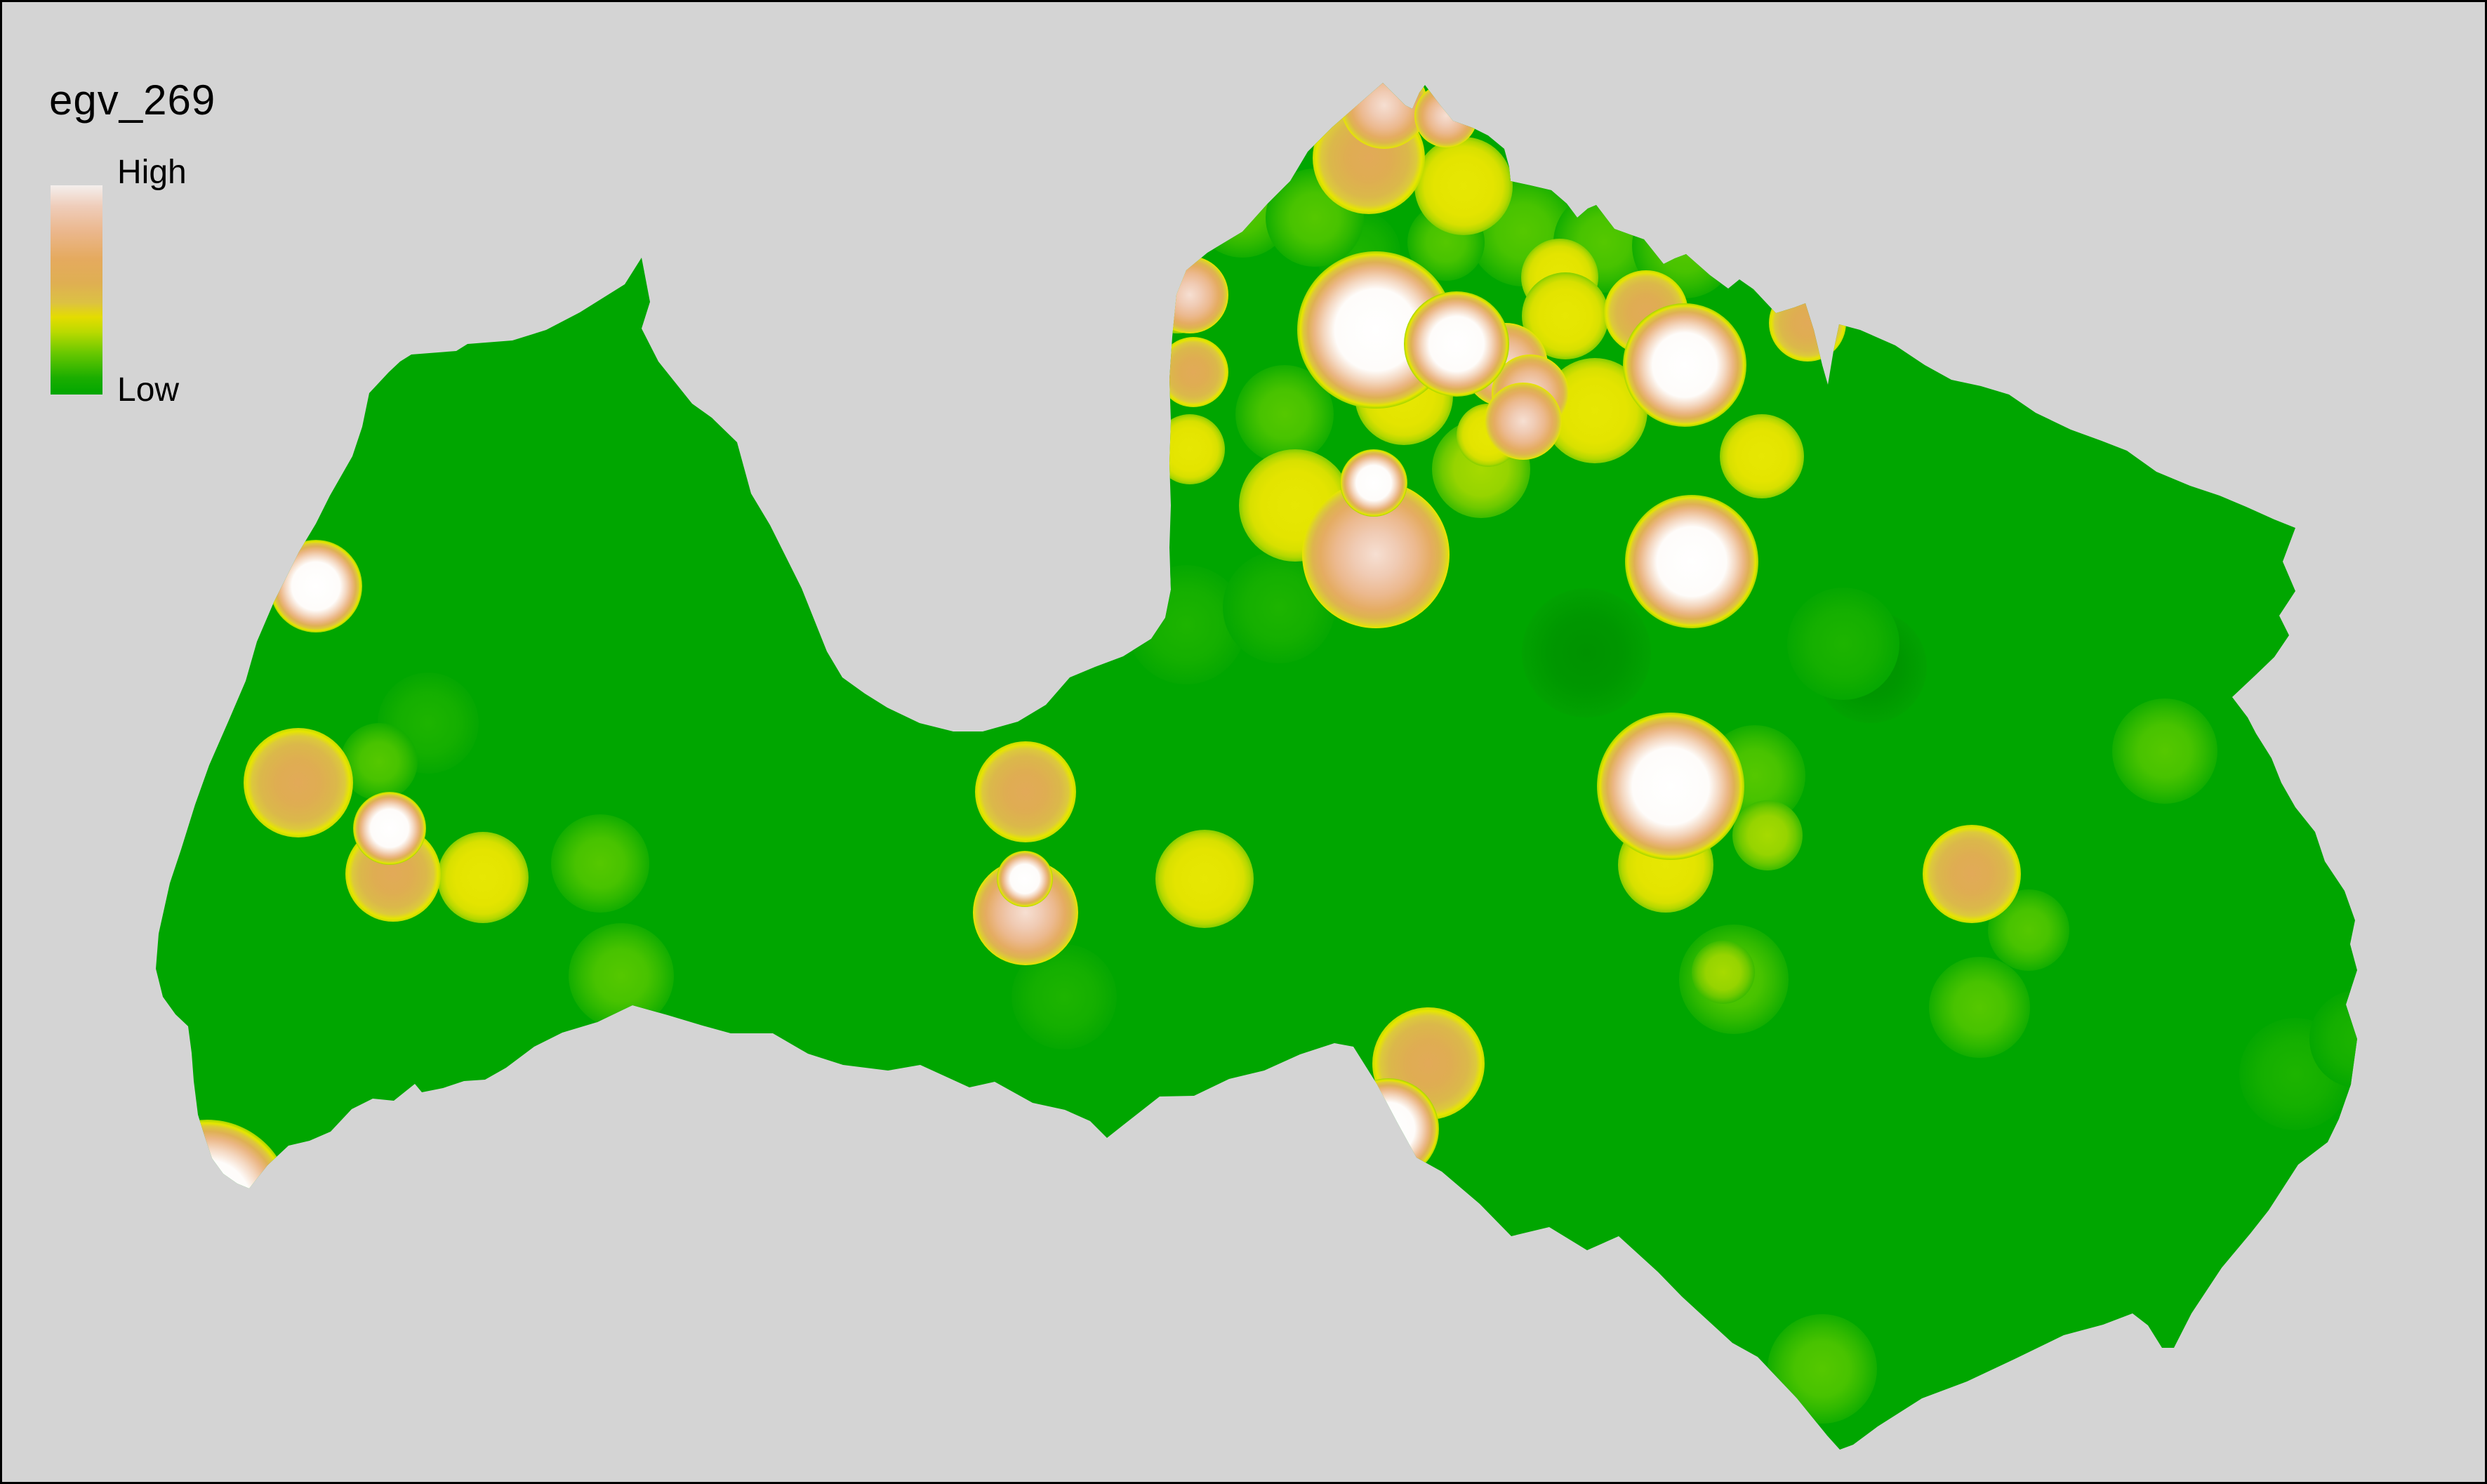  Describe the element at coordinates (1586, 652) in the screenshot. I see `density-blob-dkgreen` at that location.